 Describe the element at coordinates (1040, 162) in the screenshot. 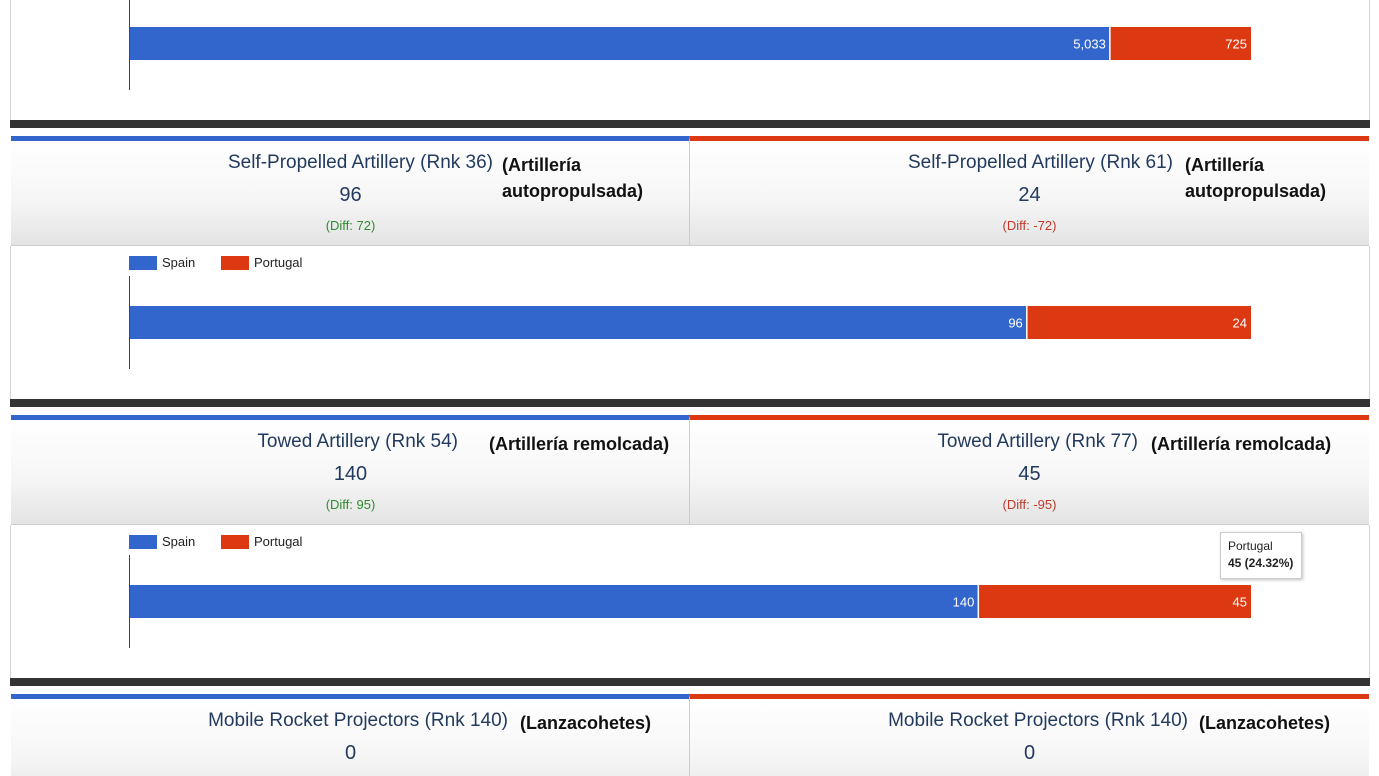

I see `metric-title: Self-Propelled Artillery (Rnk 61)` at that location.